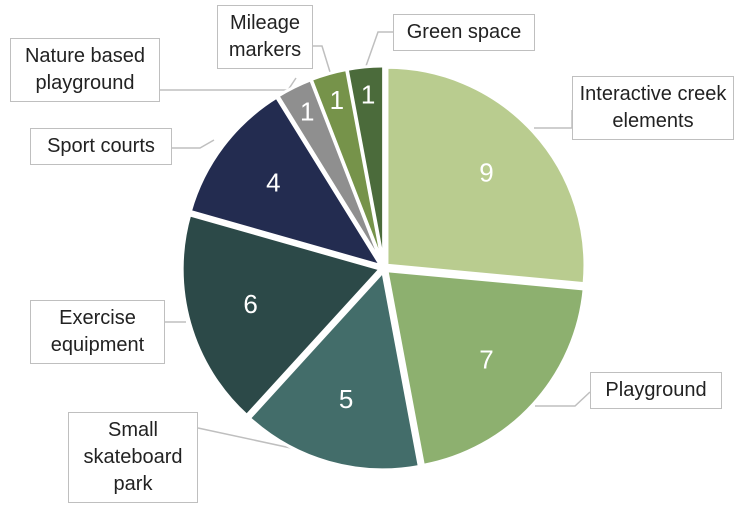  Describe the element at coordinates (464, 32) in the screenshot. I see `category-label: Green space` at that location.